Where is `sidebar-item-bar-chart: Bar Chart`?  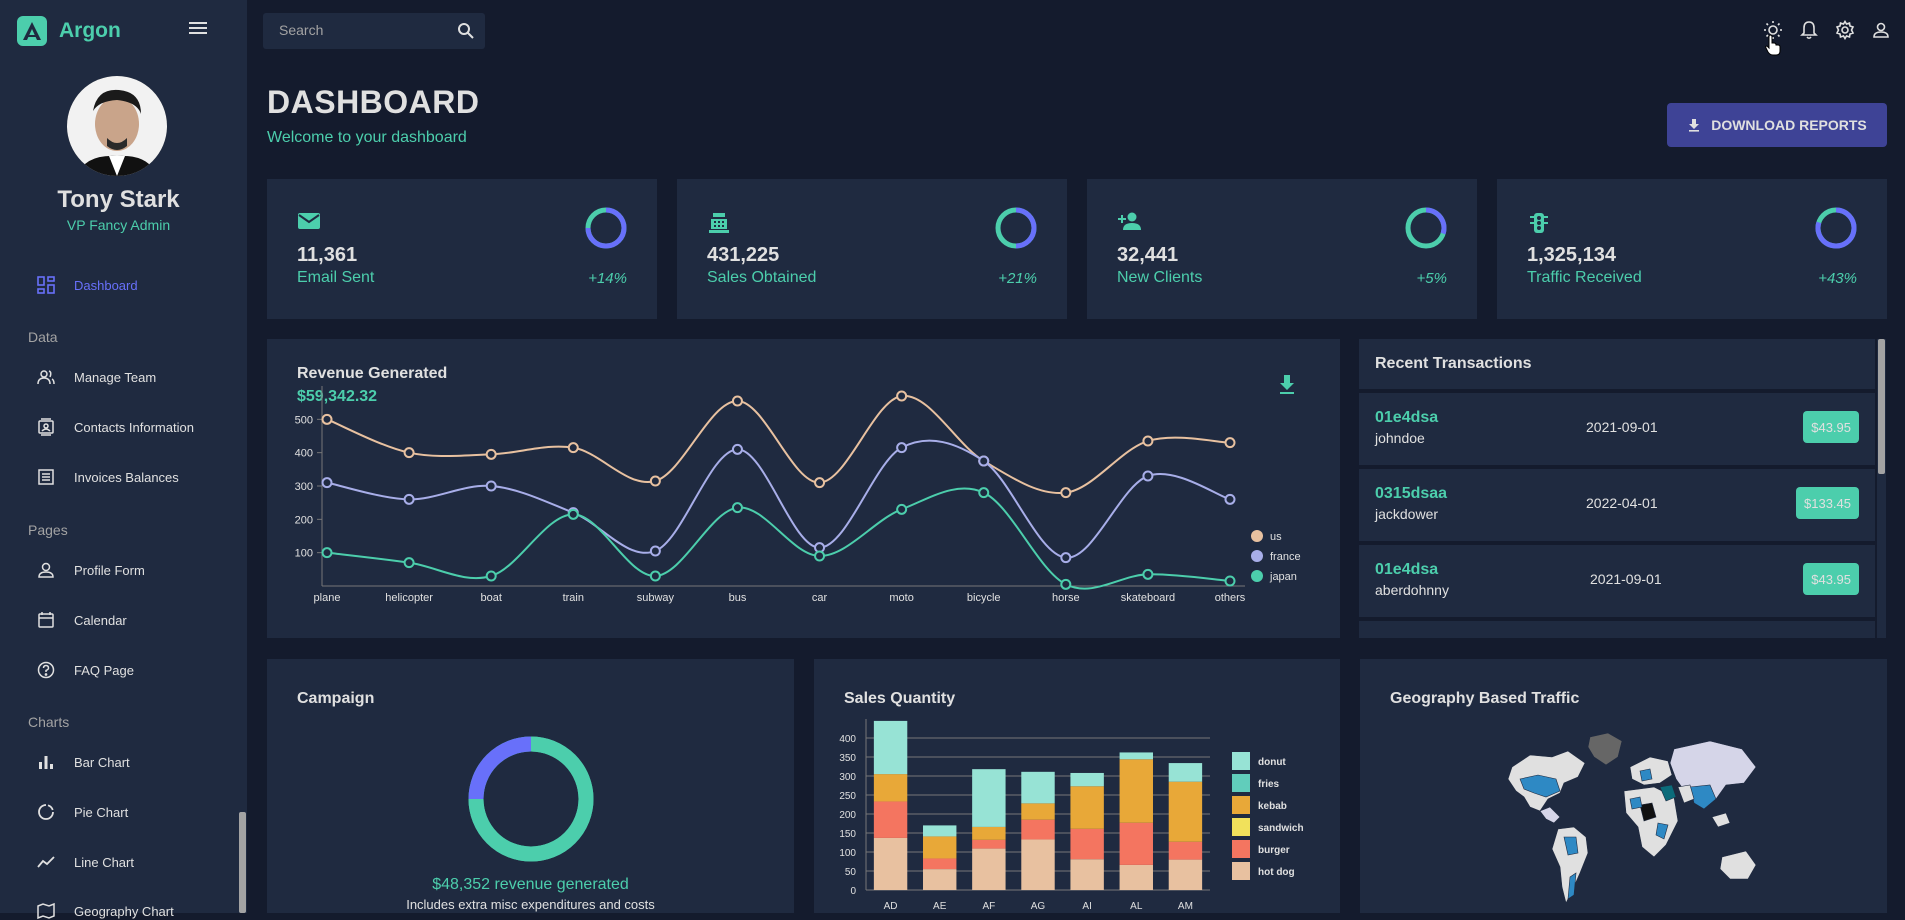
sidebar-item-bar-chart: Bar Chart is located at coordinates (83, 762).